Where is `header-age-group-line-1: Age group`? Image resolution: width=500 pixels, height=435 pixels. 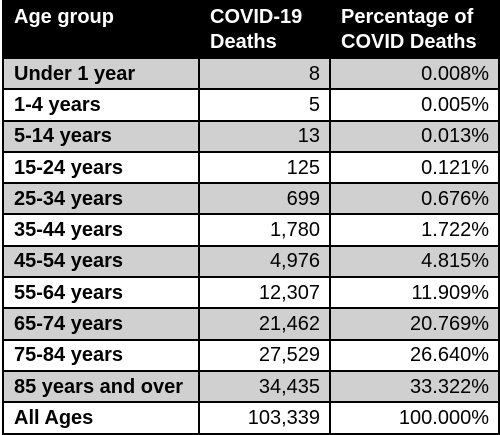 header-age-group-line-1: Age group is located at coordinates (64, 17).